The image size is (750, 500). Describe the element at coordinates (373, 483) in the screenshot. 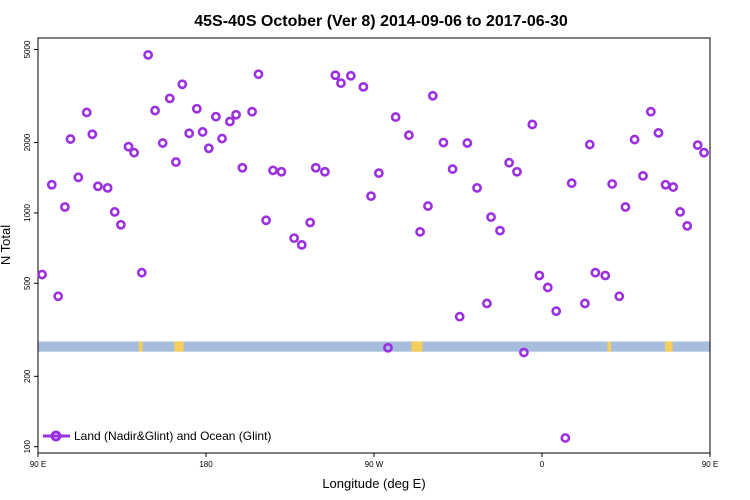

I see `x-axis-label: Longitude (deg E)` at that location.